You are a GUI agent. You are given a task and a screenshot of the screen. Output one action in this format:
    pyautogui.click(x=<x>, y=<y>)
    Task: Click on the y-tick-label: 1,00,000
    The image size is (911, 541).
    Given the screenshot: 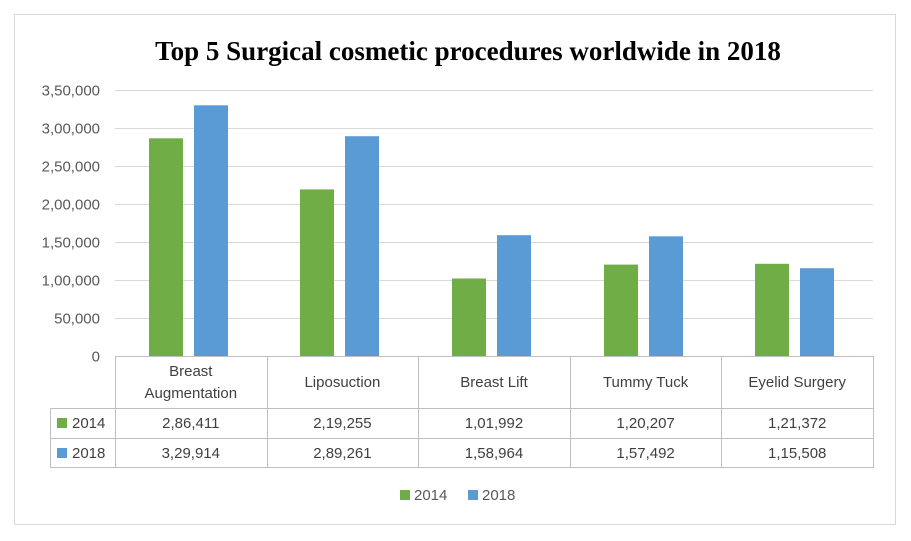 What is the action you would take?
    pyautogui.click(x=71, y=281)
    